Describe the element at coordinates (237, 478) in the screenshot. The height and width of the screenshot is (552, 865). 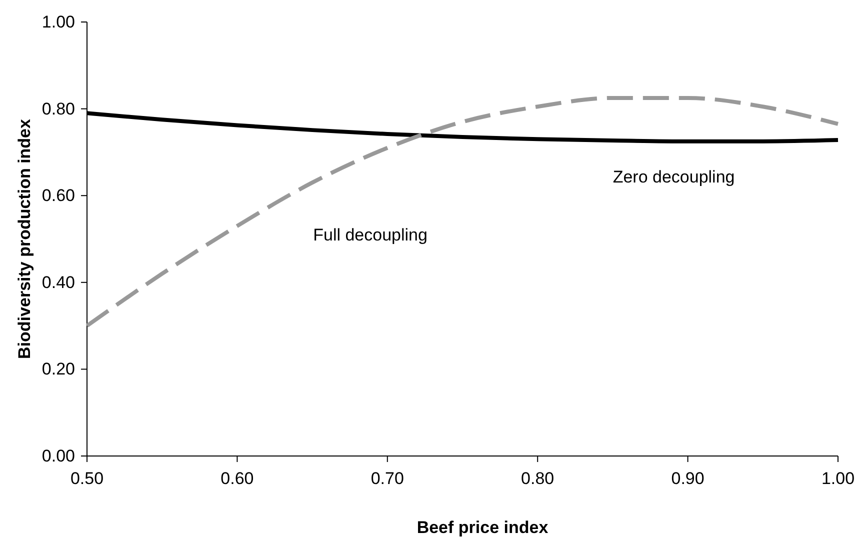
I see `x-tick-label: 0.60` at that location.